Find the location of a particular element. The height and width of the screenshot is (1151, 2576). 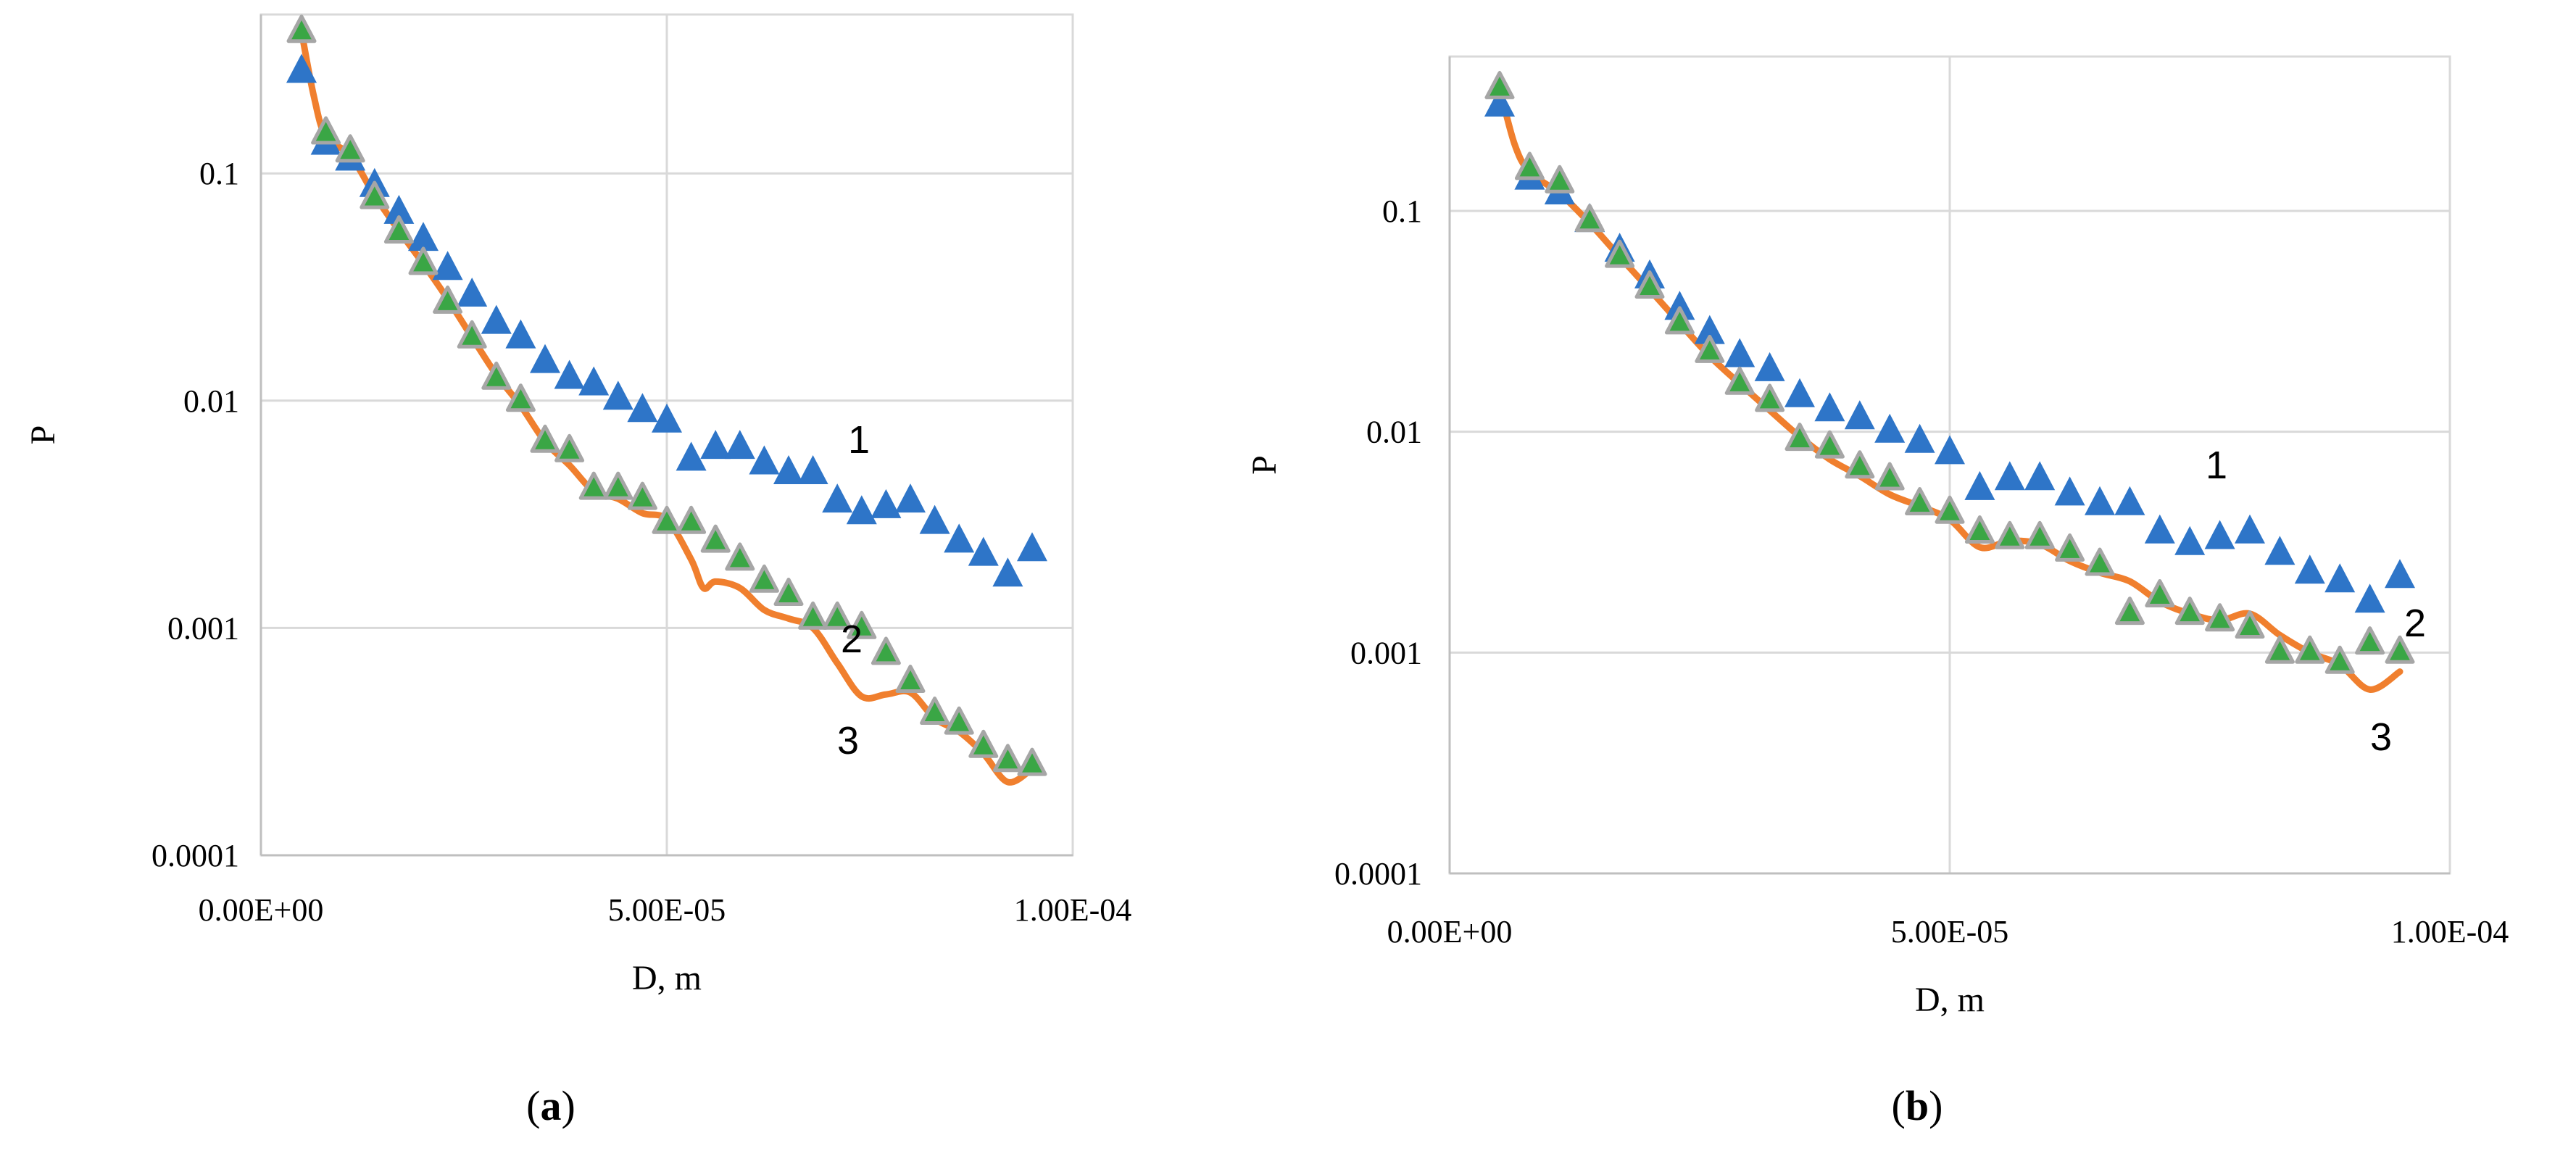

panel-caption: (b) is located at coordinates (1917, 1105).